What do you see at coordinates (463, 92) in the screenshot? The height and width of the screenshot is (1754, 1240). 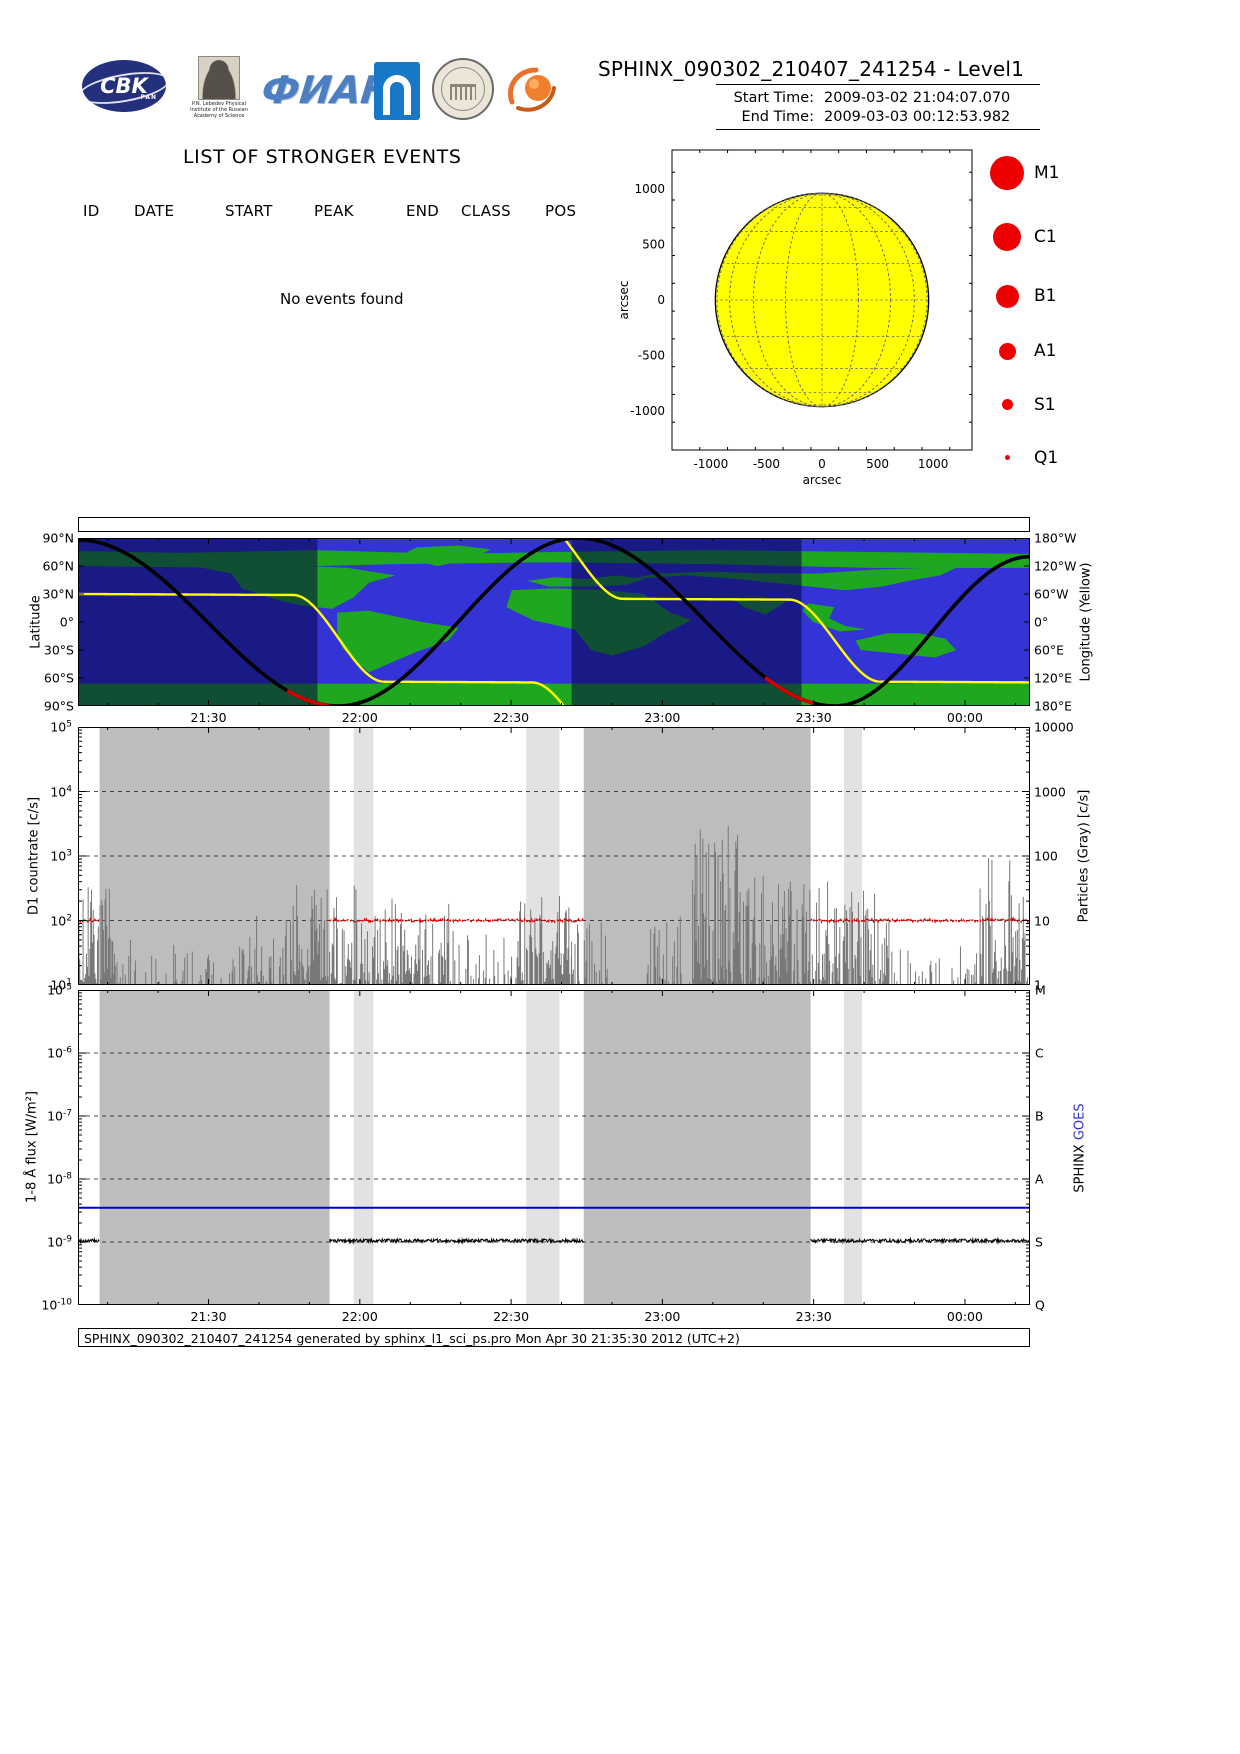 I see `seal-building-icon` at bounding box center [463, 92].